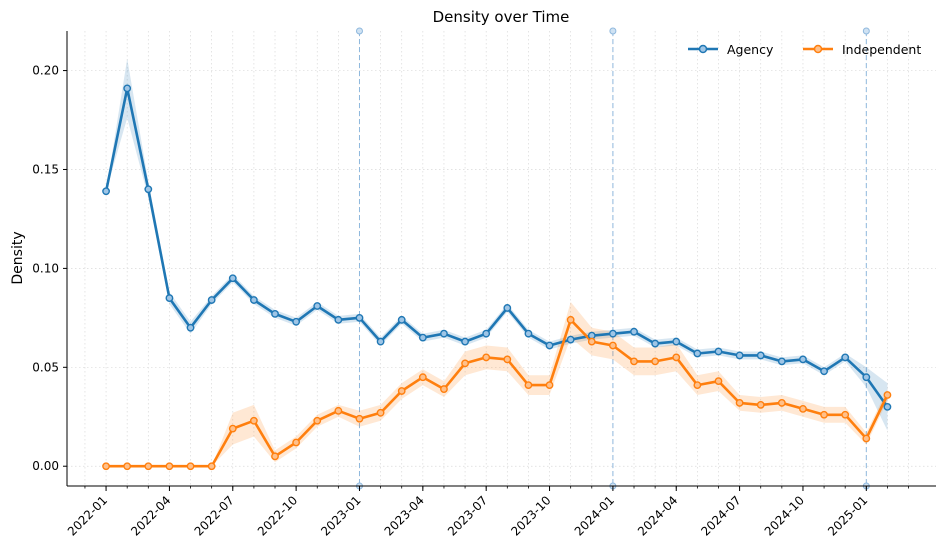 This screenshot has width=946, height=554. What do you see at coordinates (18, 257) in the screenshot?
I see `y-axis-label: Density` at bounding box center [18, 257].